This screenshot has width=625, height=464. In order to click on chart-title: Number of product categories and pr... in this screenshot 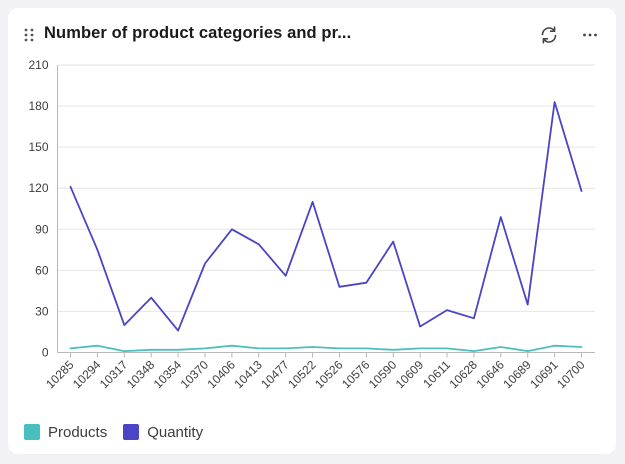, I will do `click(198, 33)`.